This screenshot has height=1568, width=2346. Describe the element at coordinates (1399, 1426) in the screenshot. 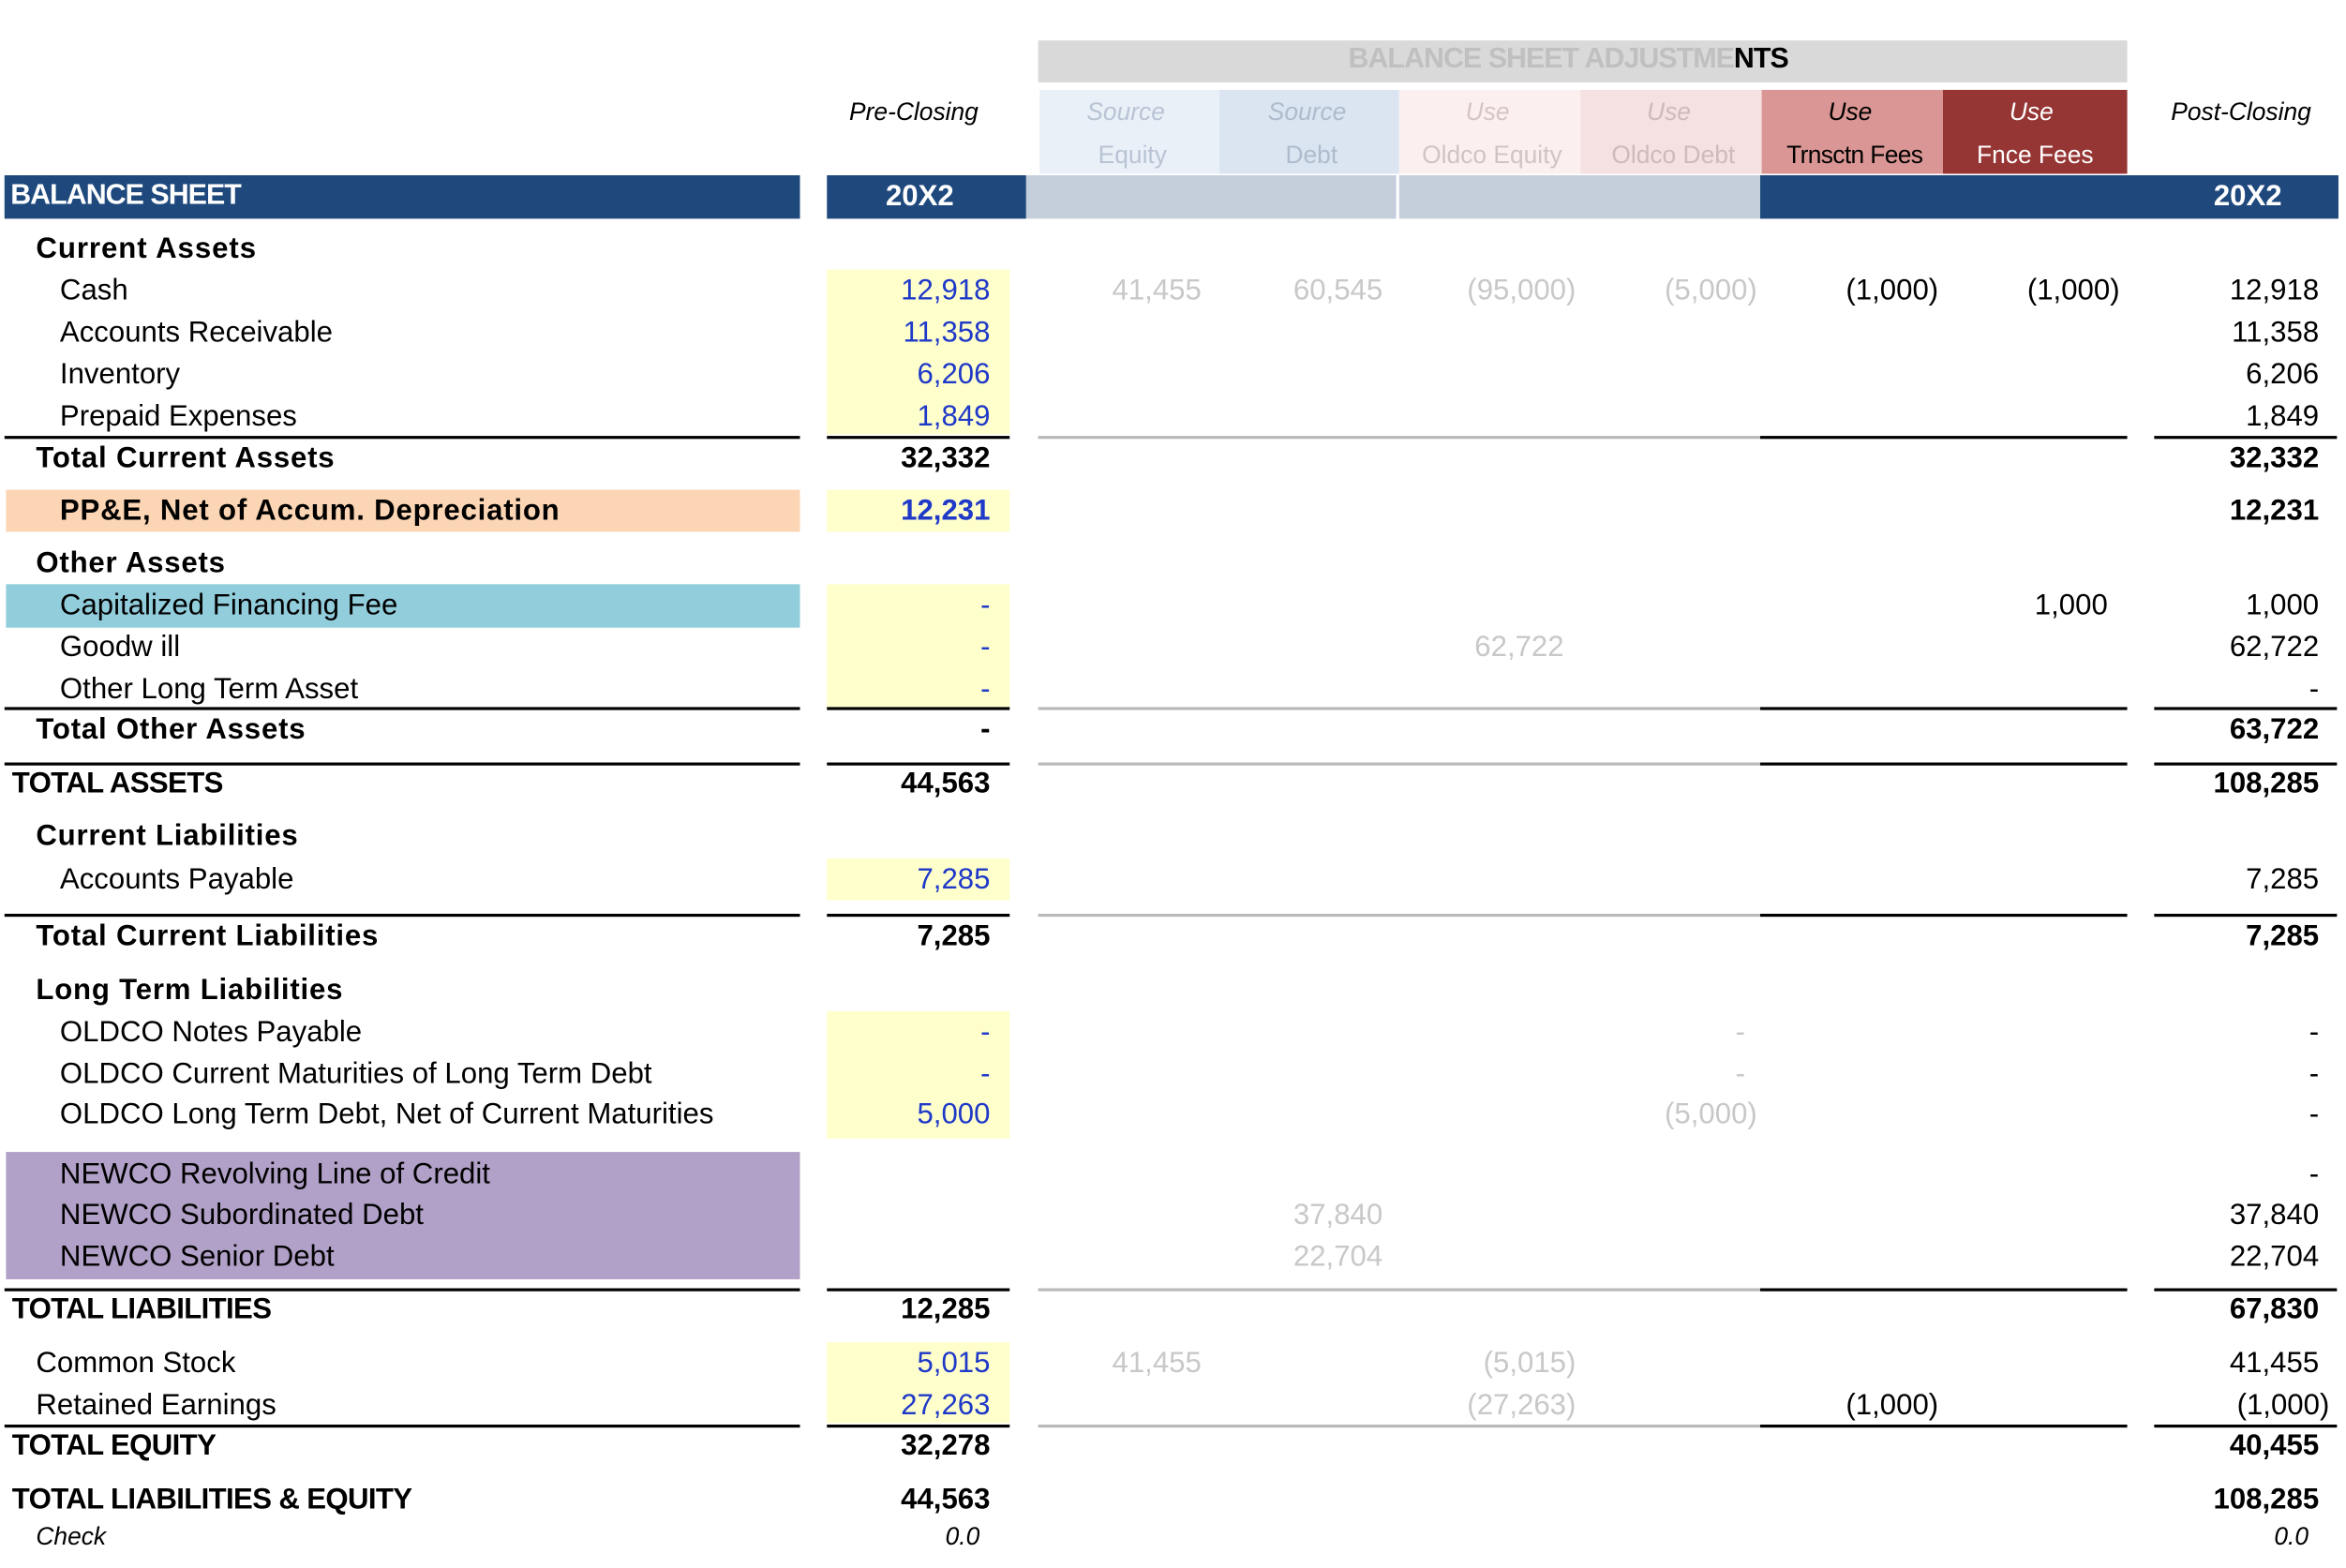

I see `rule-total-equity-adj` at that location.